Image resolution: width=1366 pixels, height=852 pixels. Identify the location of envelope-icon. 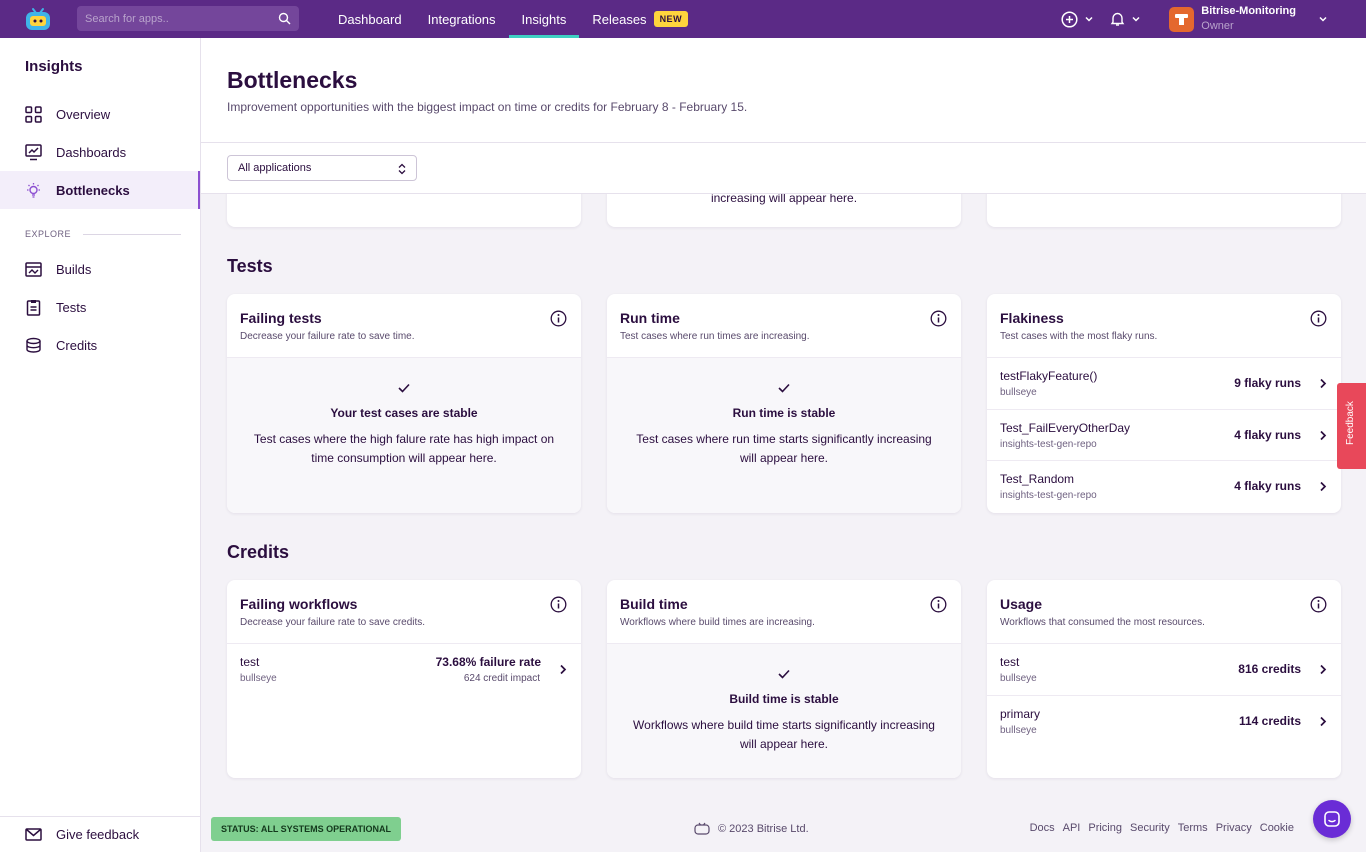
(33, 834).